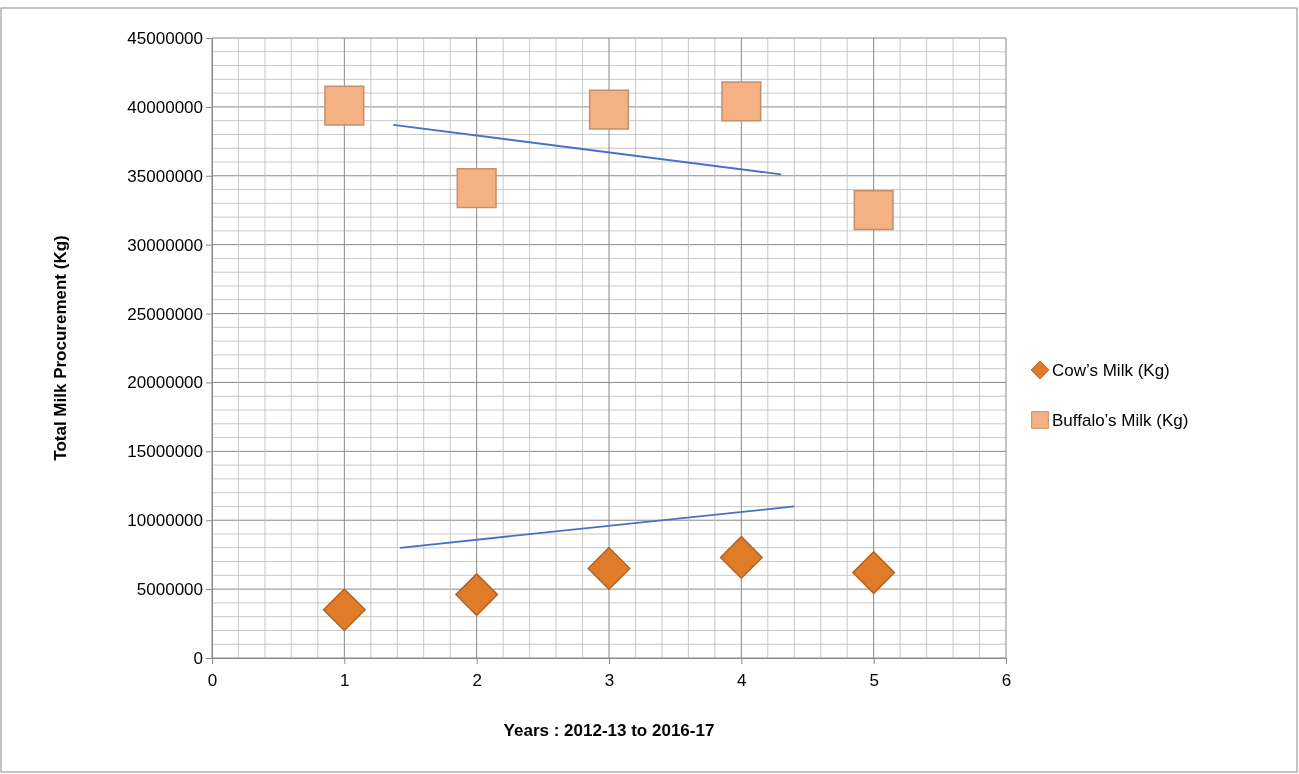 The width and height of the screenshot is (1299, 774). What do you see at coordinates (1111, 370) in the screenshot?
I see `legend-label: Cow’s Milk (Kg)` at bounding box center [1111, 370].